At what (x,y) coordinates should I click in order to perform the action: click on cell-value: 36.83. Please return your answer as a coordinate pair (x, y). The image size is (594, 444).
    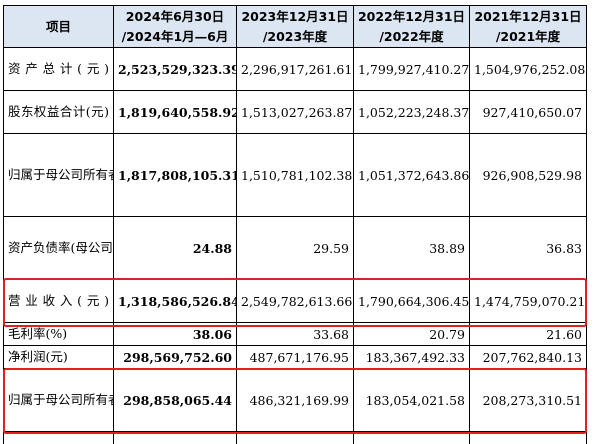
    Looking at the image, I should click on (528, 248).